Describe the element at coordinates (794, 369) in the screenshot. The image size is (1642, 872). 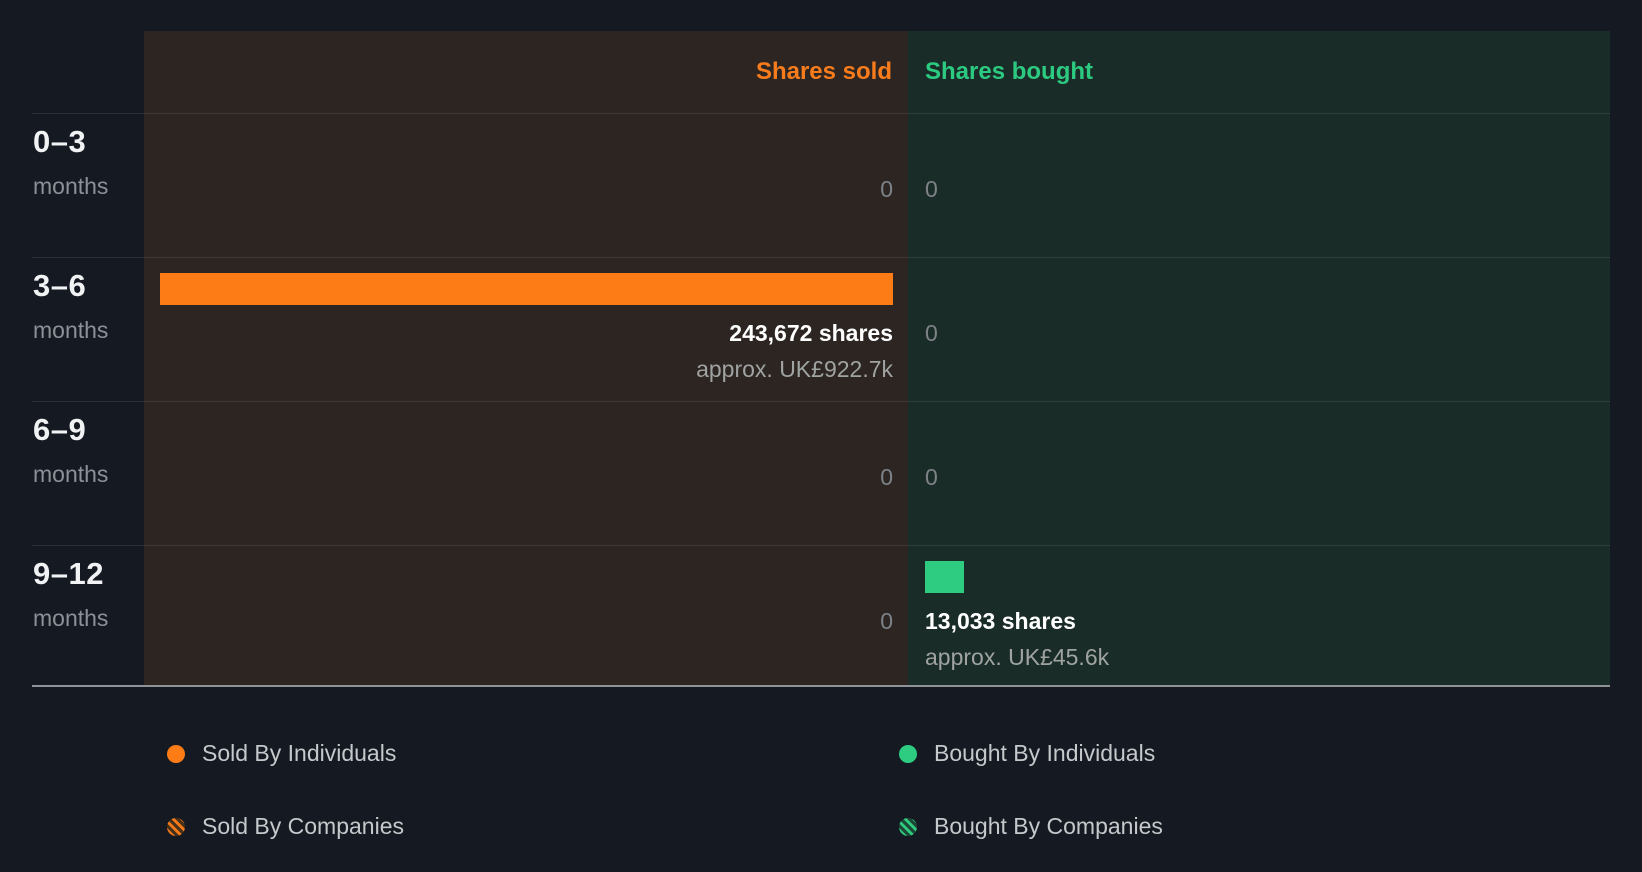
I see `sold-approx-value: approx. UK£922.7k` at that location.